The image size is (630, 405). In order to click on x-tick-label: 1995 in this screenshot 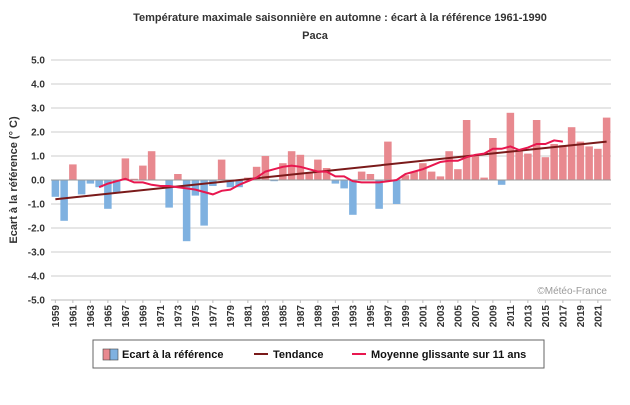, I will do `click(371, 316)`.